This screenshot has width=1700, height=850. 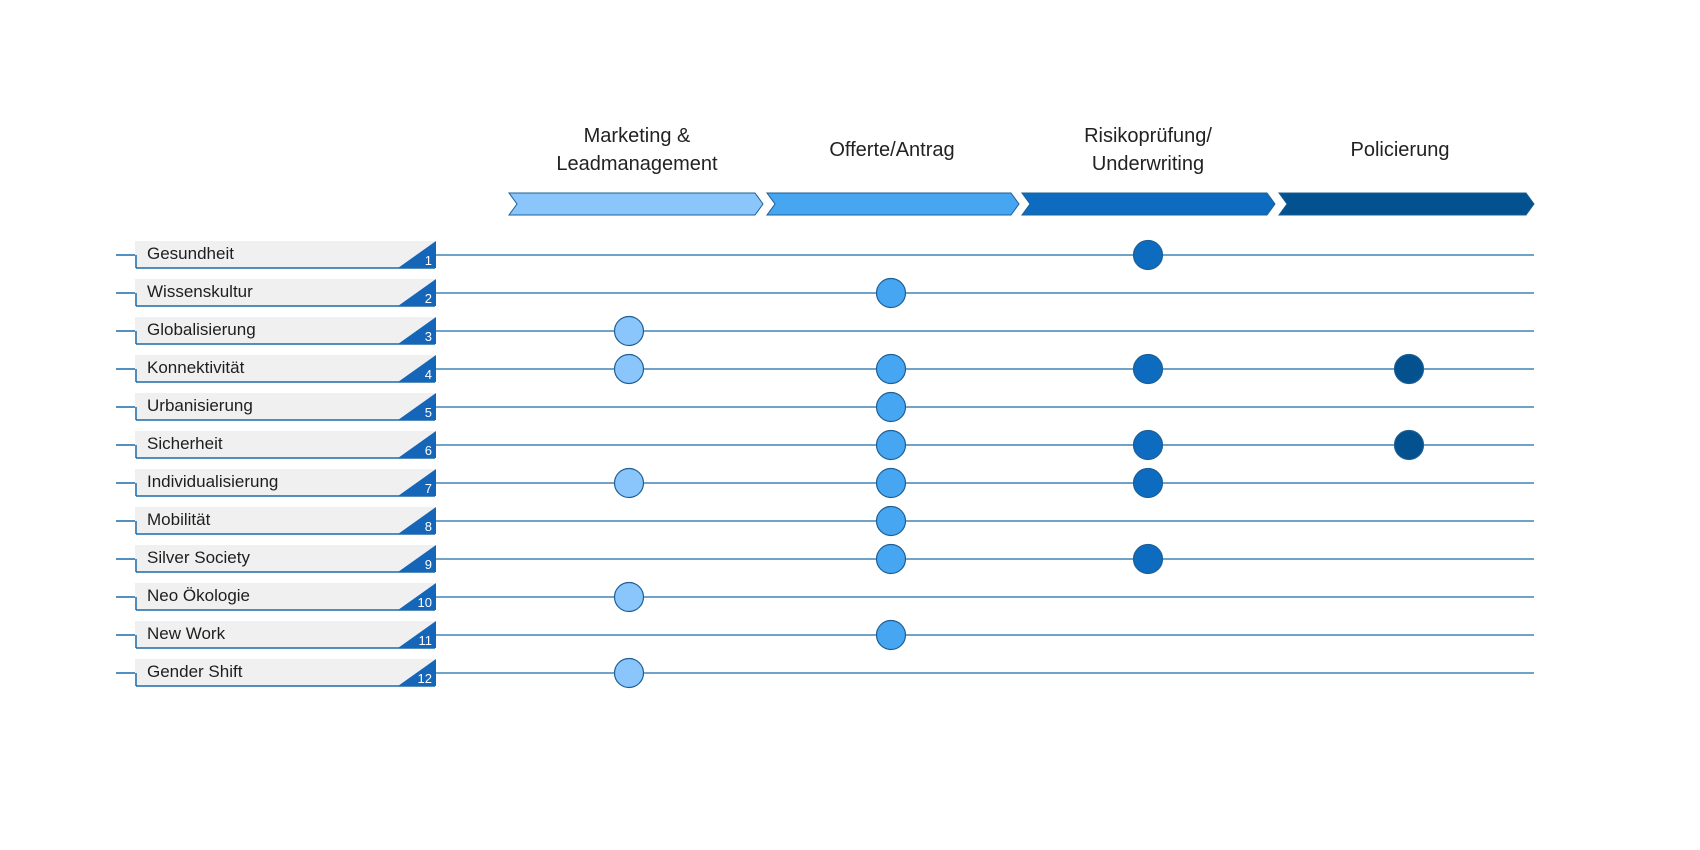 I want to click on trend-number: 6, so click(x=428, y=450).